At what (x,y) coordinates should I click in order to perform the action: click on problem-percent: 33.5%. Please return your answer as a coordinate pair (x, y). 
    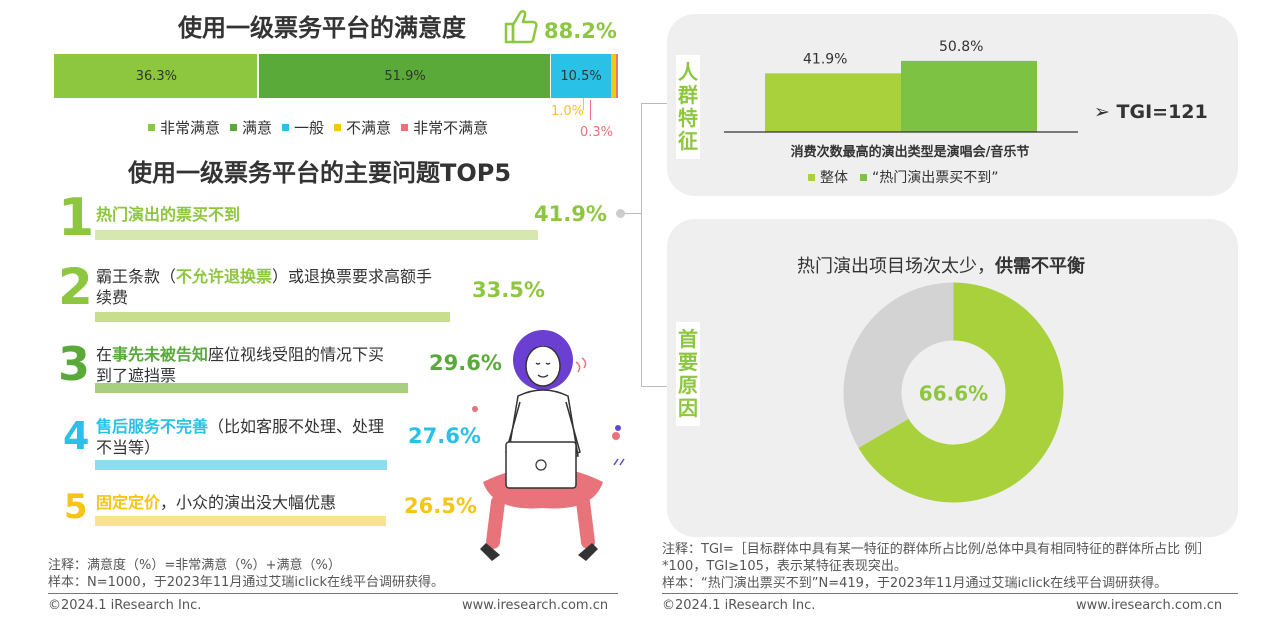
    Looking at the image, I should click on (508, 290).